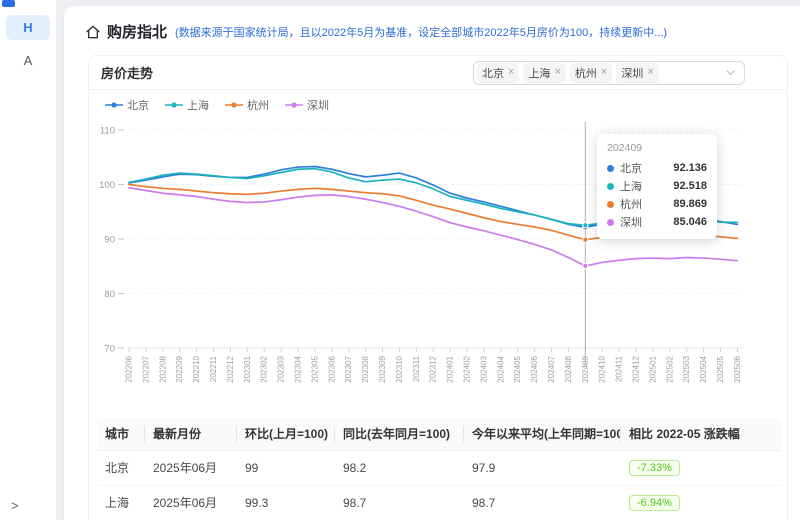 The height and width of the screenshot is (520, 800). I want to click on city-cell: 北京, so click(121, 468).